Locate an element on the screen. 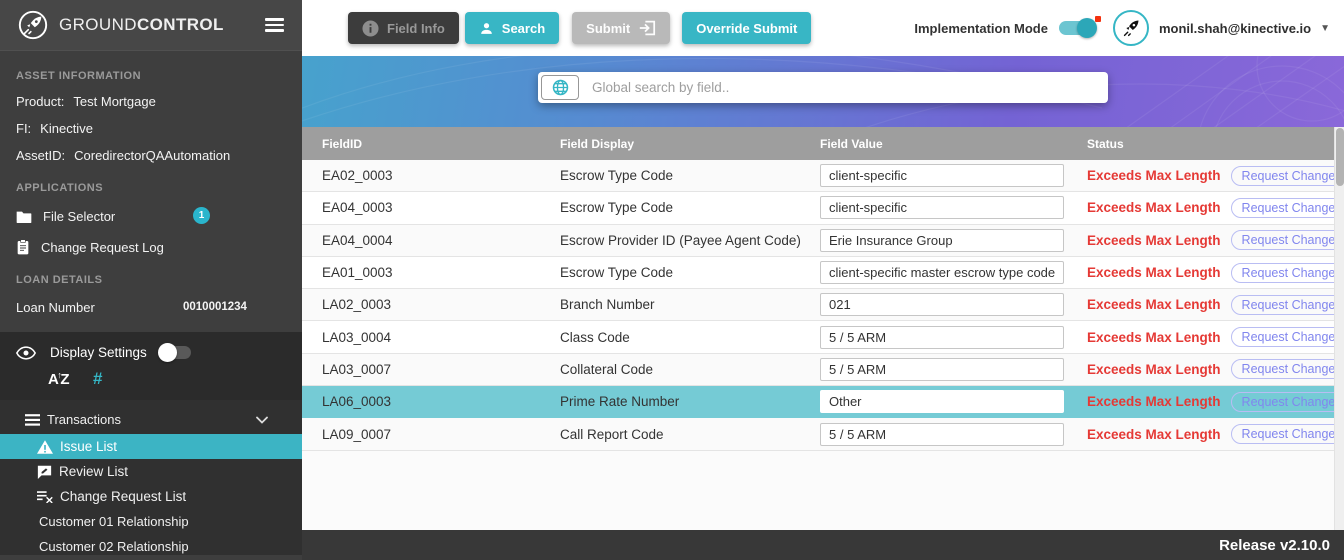 The image size is (1344, 560). global-search-input is located at coordinates (843, 87).